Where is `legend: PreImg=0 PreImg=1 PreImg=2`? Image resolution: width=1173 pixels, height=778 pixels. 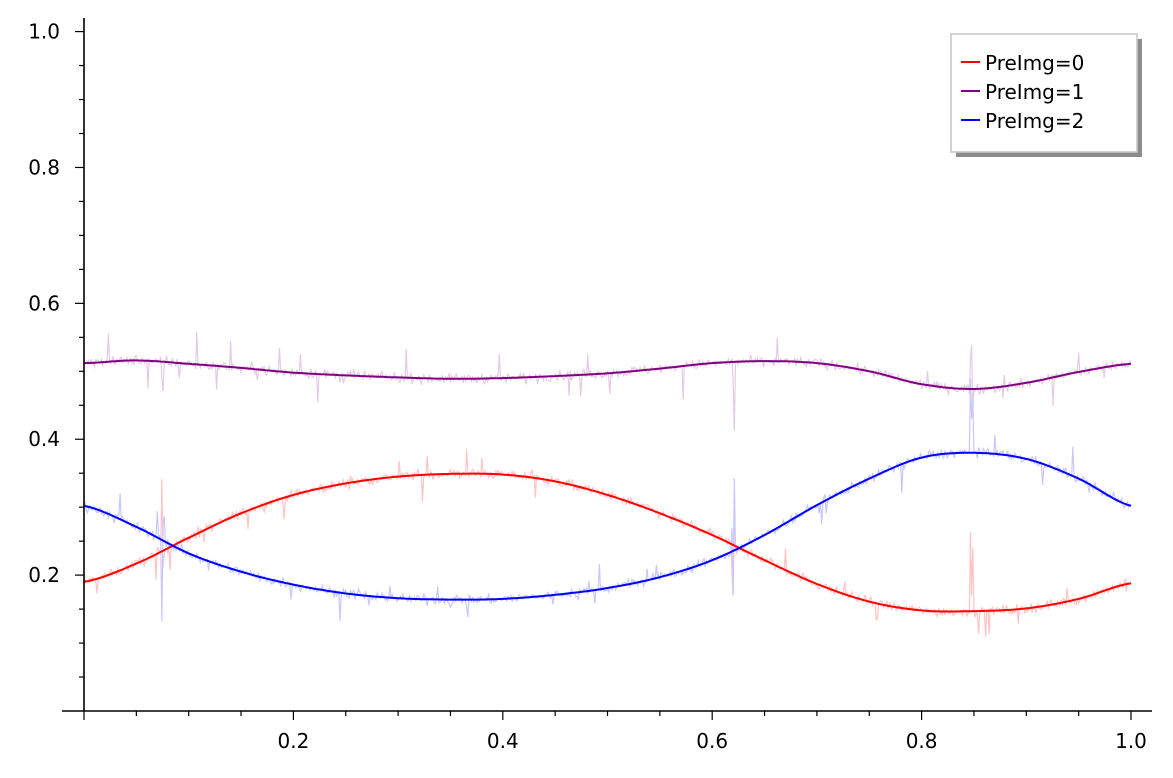
legend: PreImg=0 PreImg=1 PreImg=2 is located at coordinates (1046, 95).